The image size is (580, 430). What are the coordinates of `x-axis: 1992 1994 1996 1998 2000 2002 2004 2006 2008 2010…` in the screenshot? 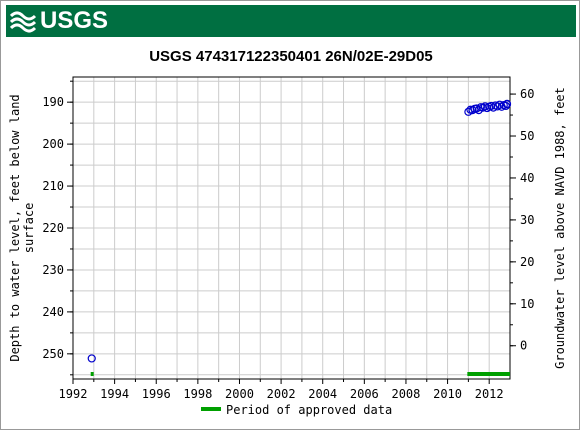 It's located at (281, 390).